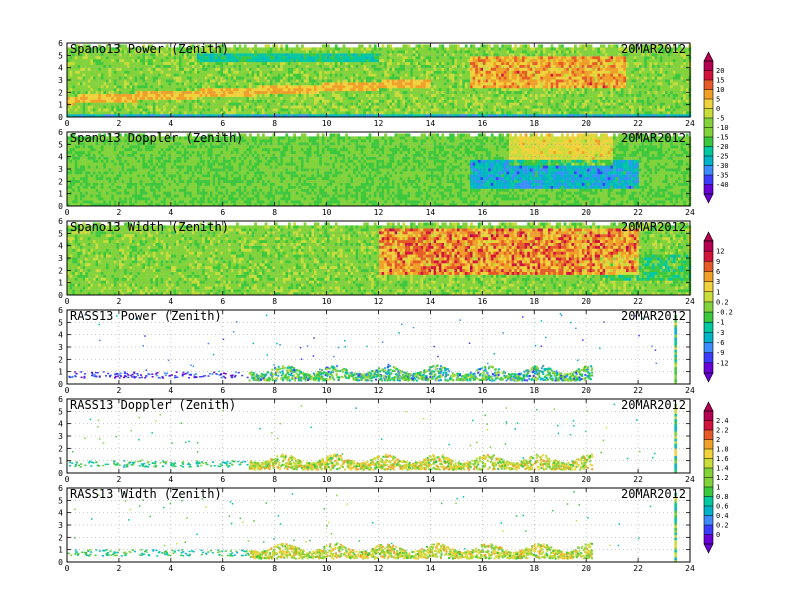 This screenshot has height=612, width=792. Describe the element at coordinates (720, 252) in the screenshot. I see `colorbar-tick-label: 12` at that location.